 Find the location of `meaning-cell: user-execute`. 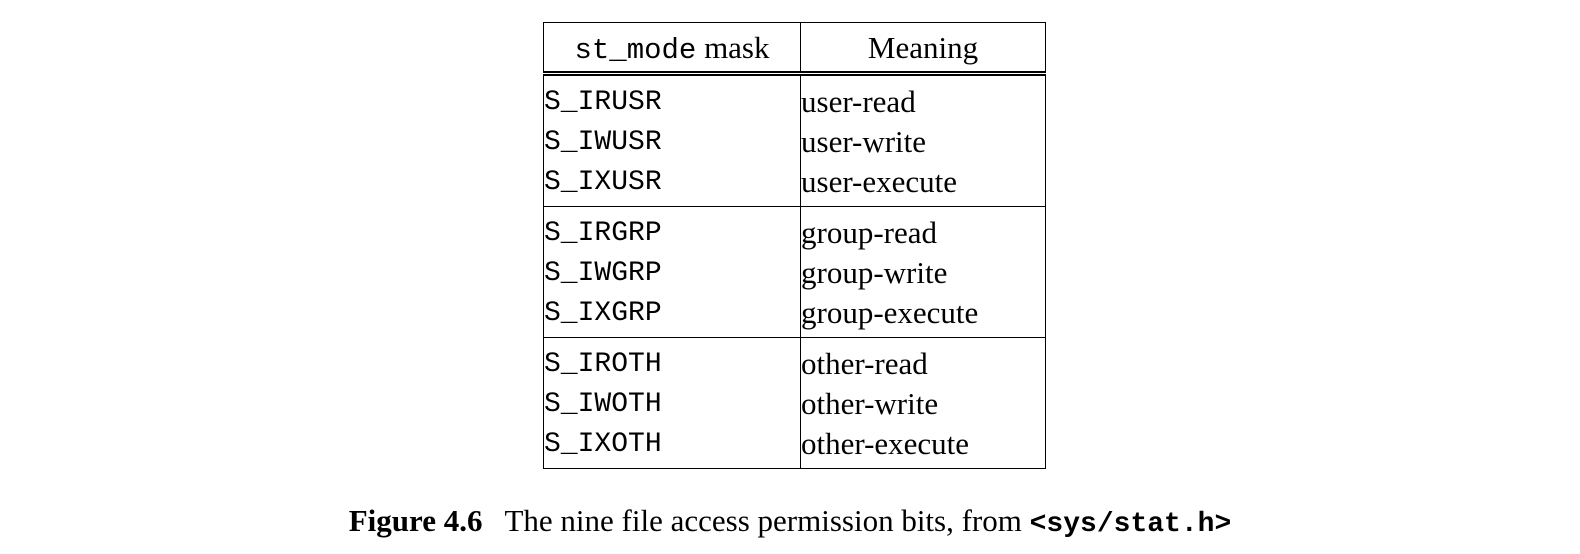

meaning-cell: user-execute is located at coordinates (923, 184).